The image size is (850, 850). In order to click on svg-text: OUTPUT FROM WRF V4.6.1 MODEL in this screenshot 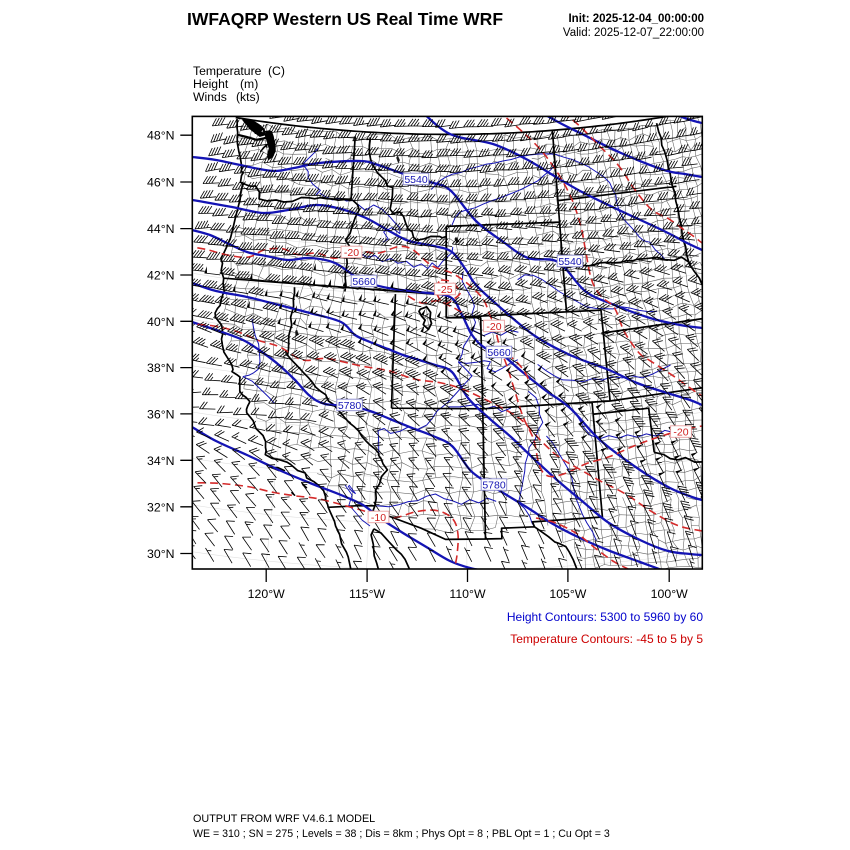, I will do `click(284, 819)`.